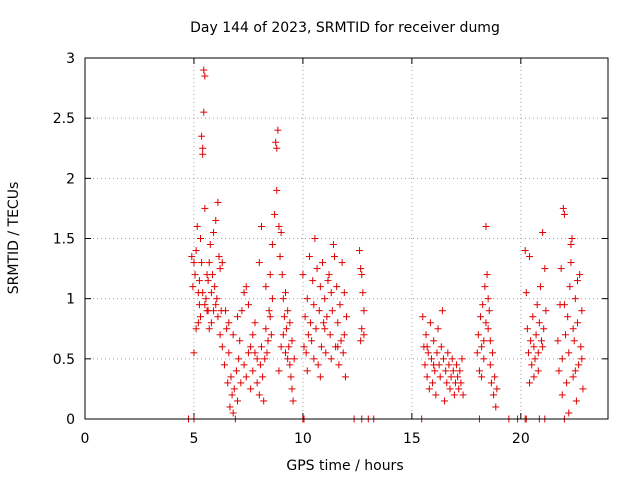  What do you see at coordinates (85, 439) in the screenshot?
I see `x-tick-label: 0` at bounding box center [85, 439].